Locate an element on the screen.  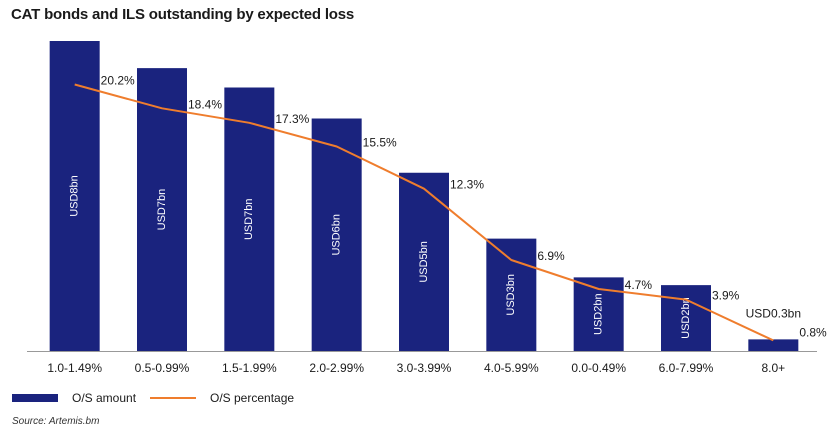
legend-item-percentage: O/S percentage is located at coordinates (222, 398).